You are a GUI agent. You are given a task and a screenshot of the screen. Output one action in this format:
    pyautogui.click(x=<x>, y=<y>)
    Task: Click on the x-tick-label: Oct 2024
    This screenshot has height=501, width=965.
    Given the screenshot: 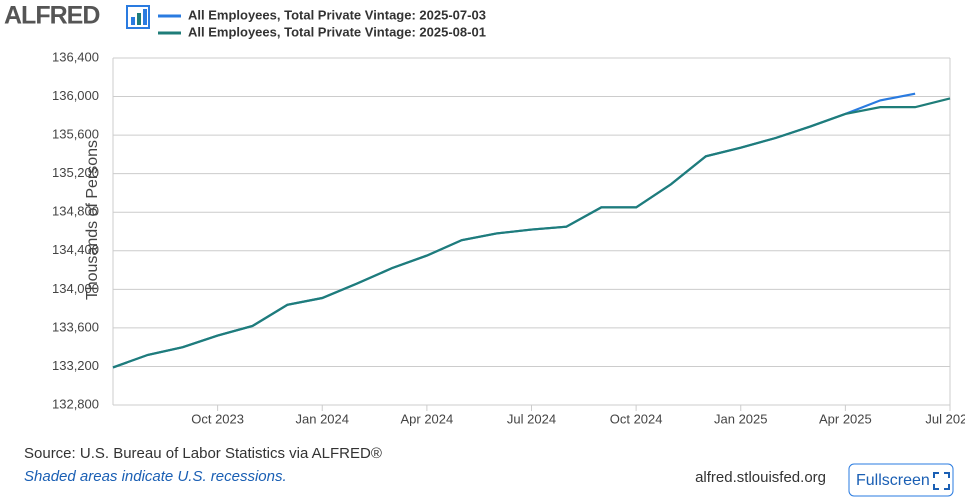 What is the action you would take?
    pyautogui.click(x=636, y=418)
    